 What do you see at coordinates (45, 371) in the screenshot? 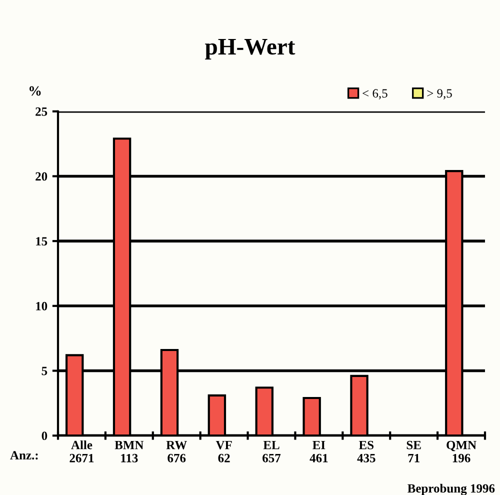
I see `y-tick-label: 5` at bounding box center [45, 371].